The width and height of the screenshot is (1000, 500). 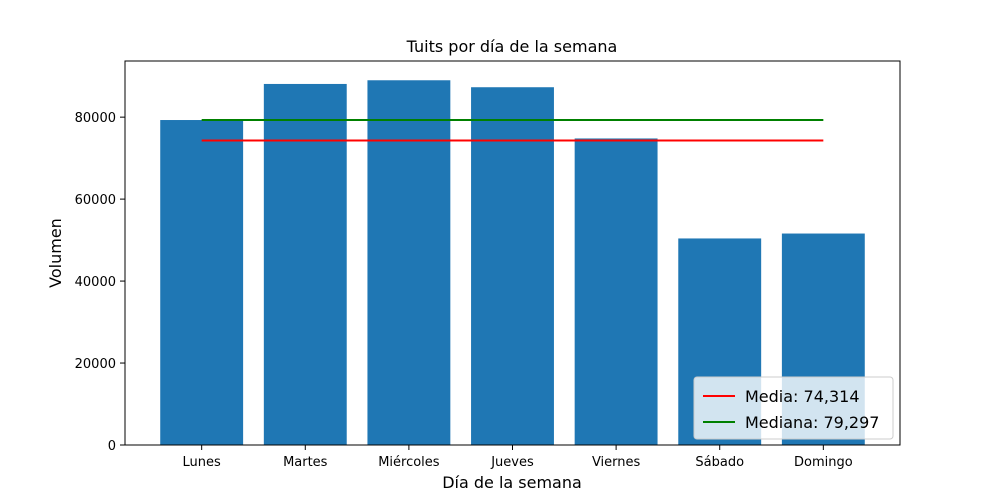 I want to click on x-axis-label: Día de la semana, so click(x=512, y=482).